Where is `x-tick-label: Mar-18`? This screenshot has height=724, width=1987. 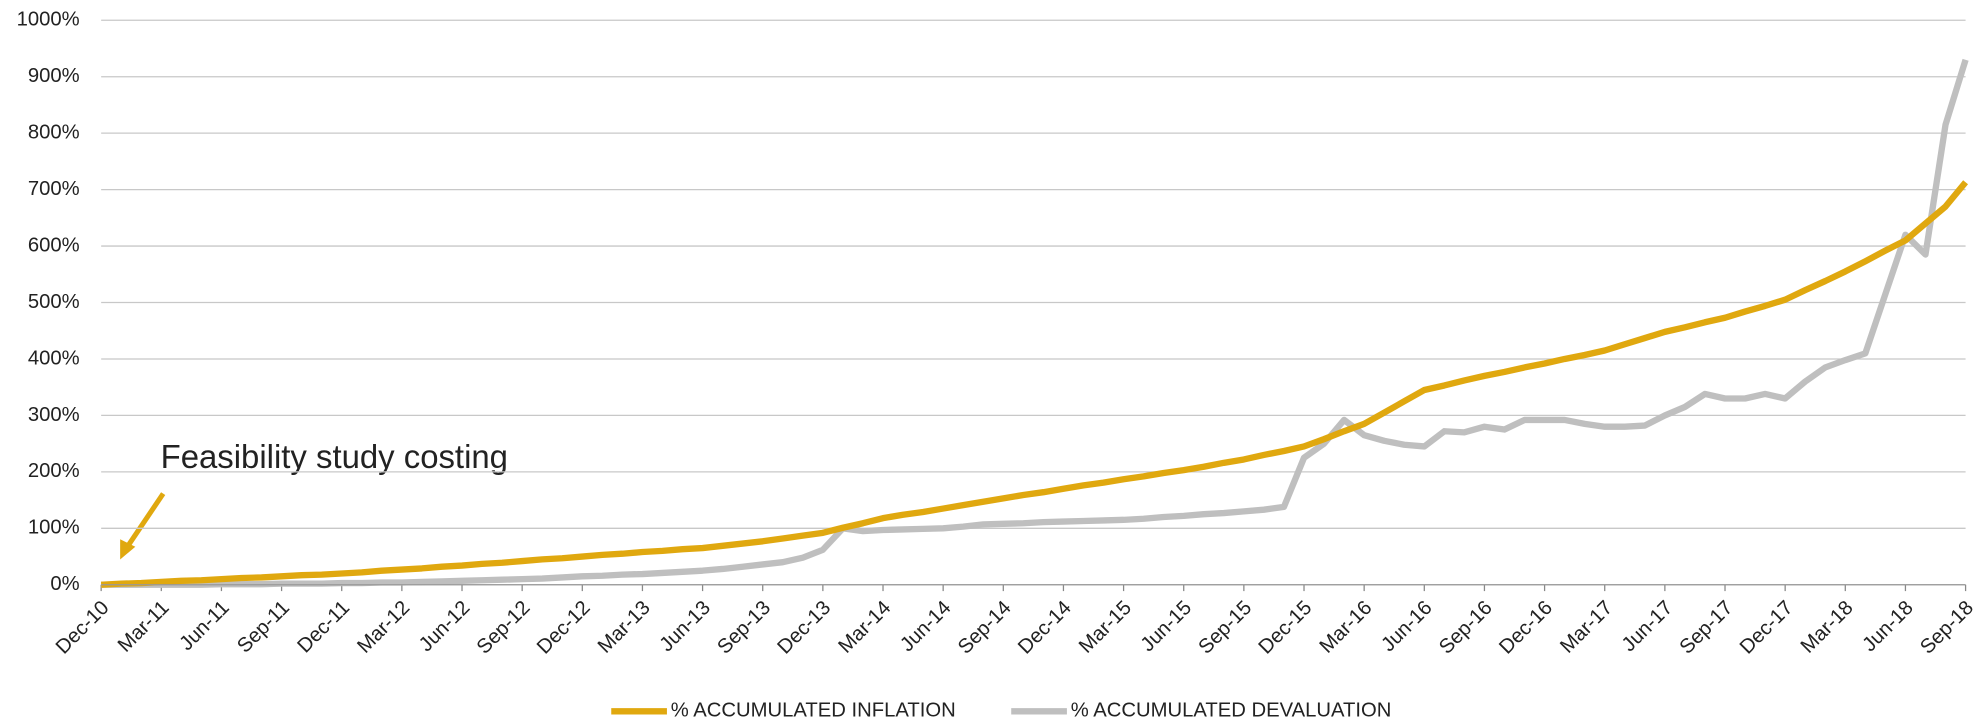 x-tick-label: Mar-18 is located at coordinates (1827, 627).